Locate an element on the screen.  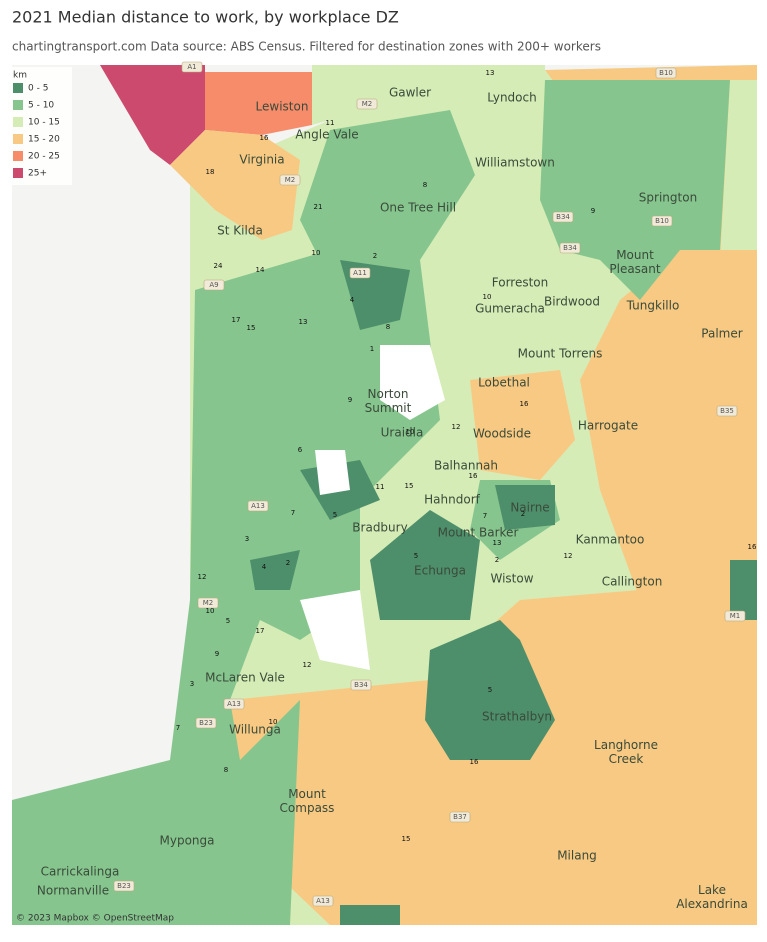
road-label: A9 is located at coordinates (213, 285).